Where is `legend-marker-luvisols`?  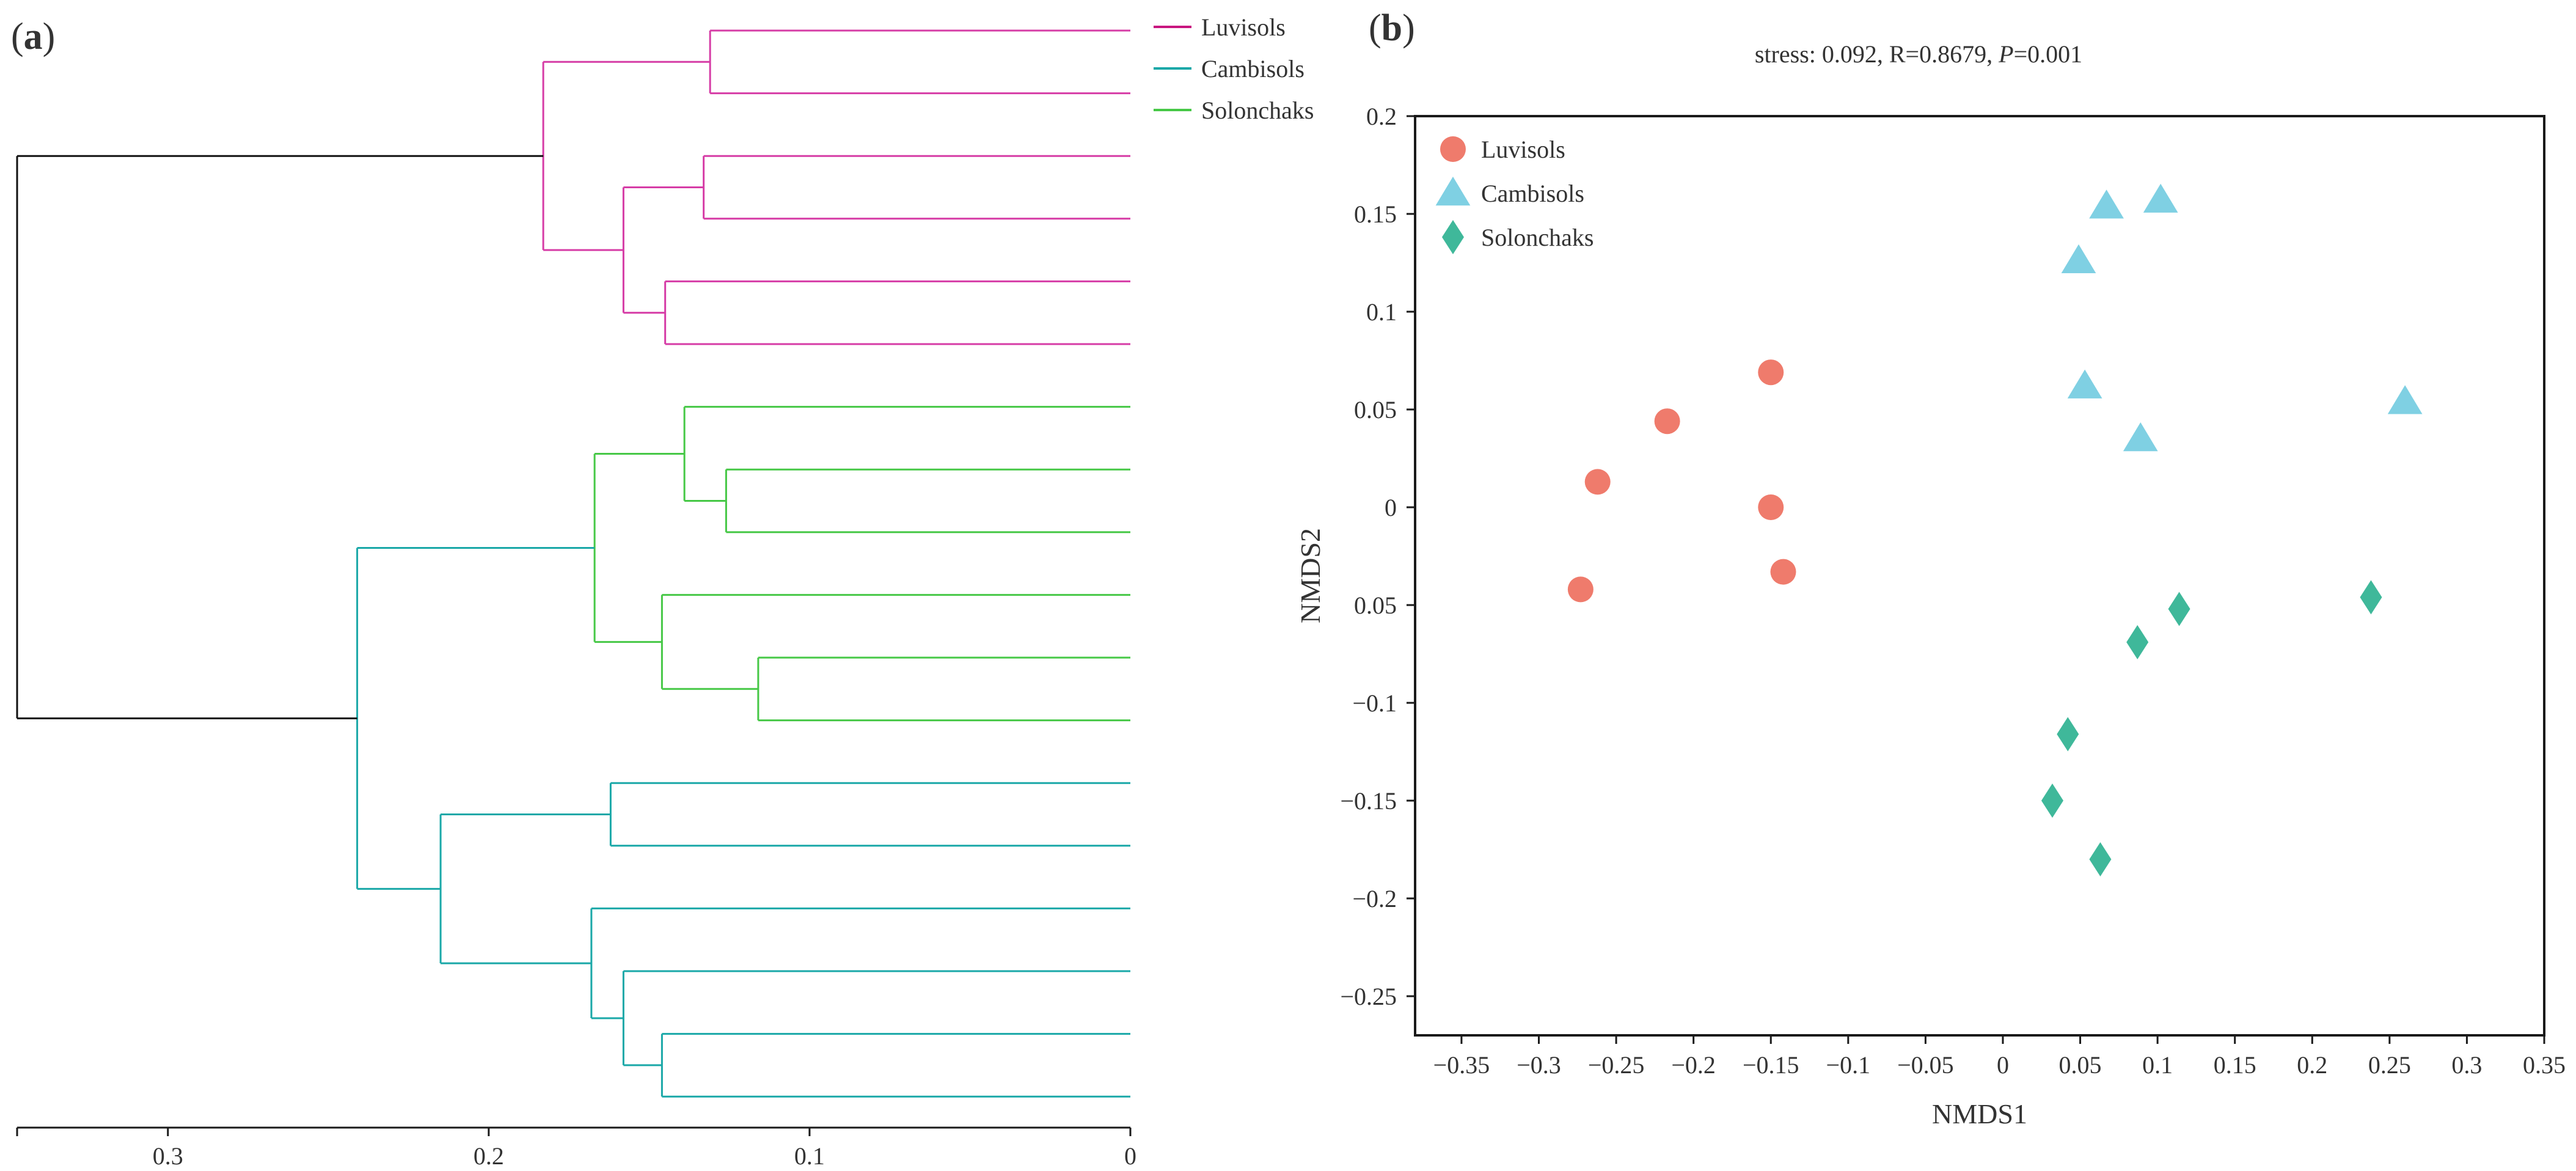 legend-marker-luvisols is located at coordinates (1453, 149).